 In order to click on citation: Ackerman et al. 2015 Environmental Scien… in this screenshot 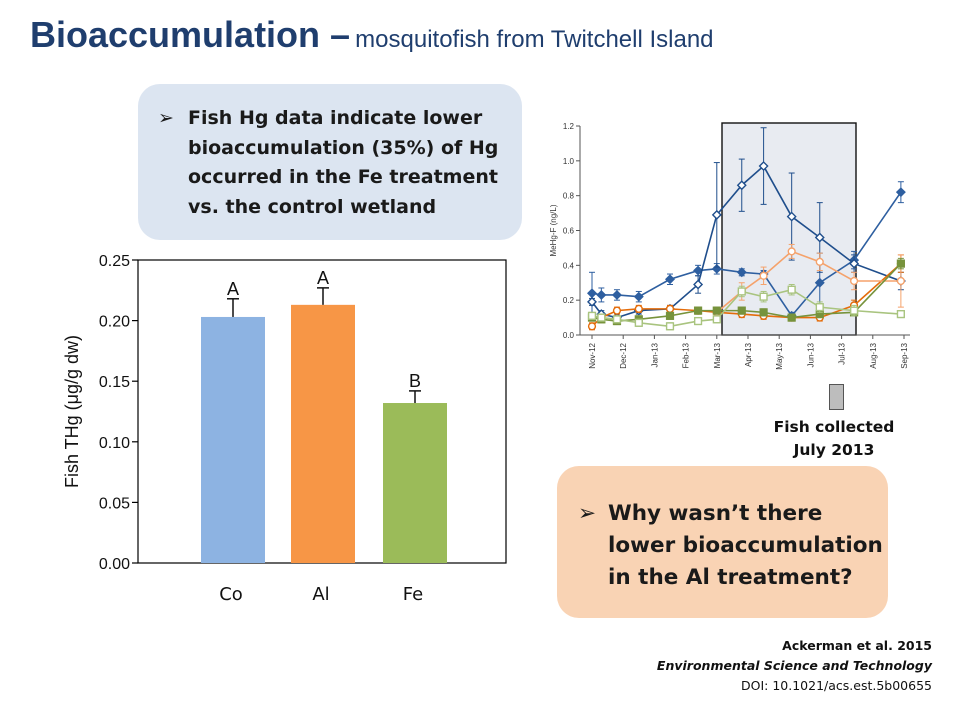, I will do `click(794, 666)`.